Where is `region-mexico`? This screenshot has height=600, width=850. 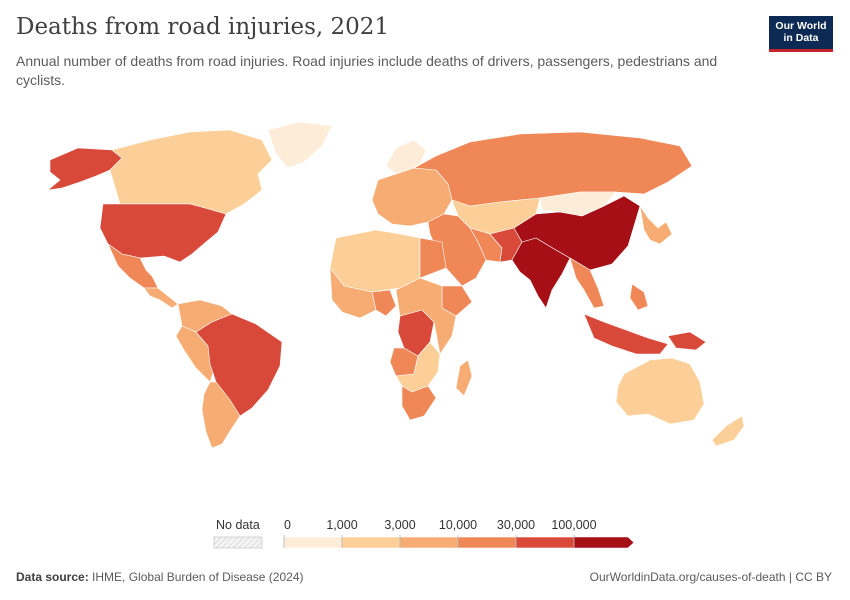
region-mexico is located at coordinates (133, 266).